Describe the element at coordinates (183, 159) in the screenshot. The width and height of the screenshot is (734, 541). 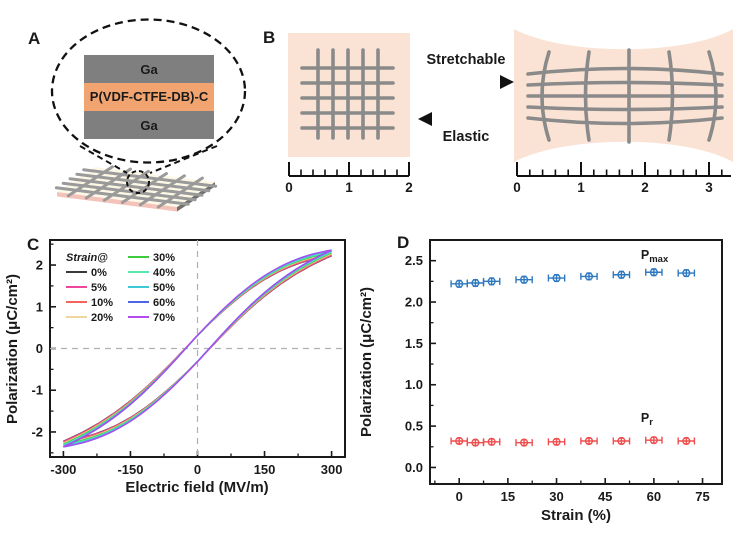
I see `zoom-cone-right-line` at that location.